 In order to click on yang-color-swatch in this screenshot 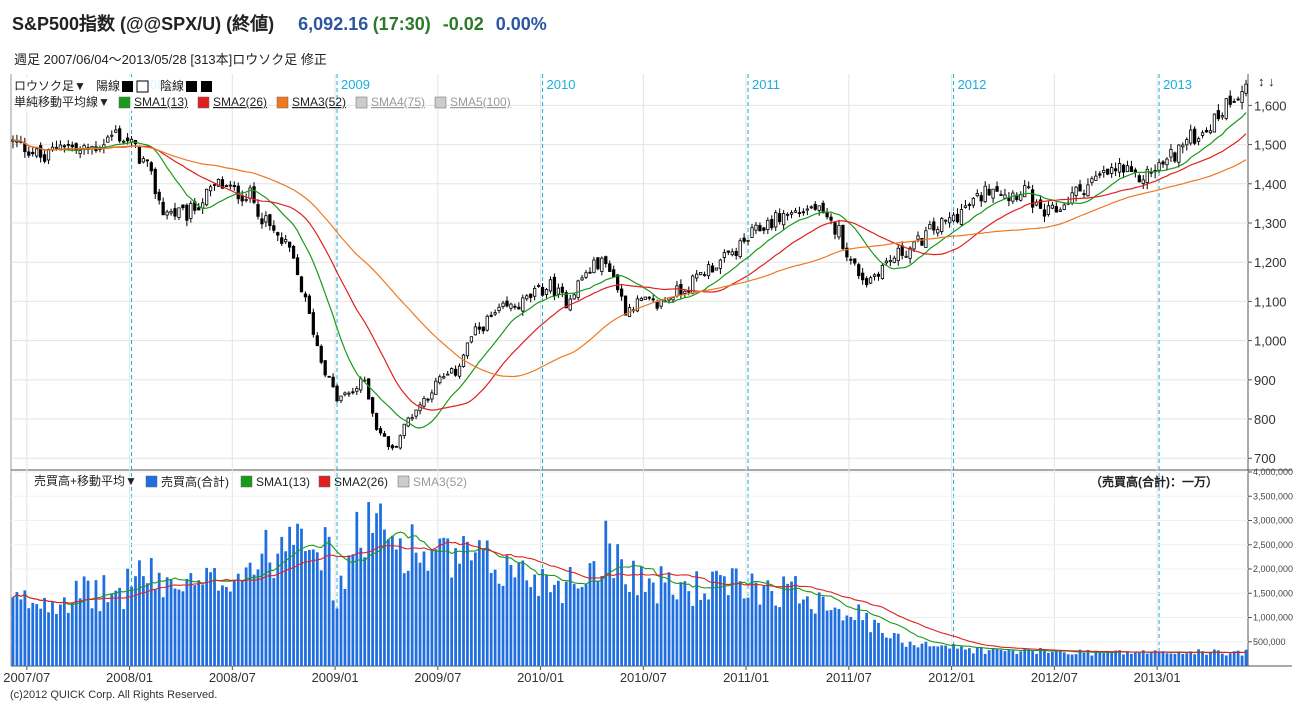, I will do `click(127, 86)`.